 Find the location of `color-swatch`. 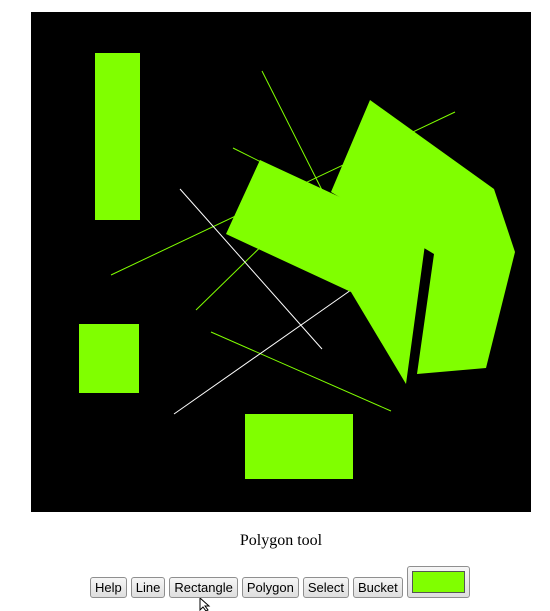

color-swatch is located at coordinates (438, 582).